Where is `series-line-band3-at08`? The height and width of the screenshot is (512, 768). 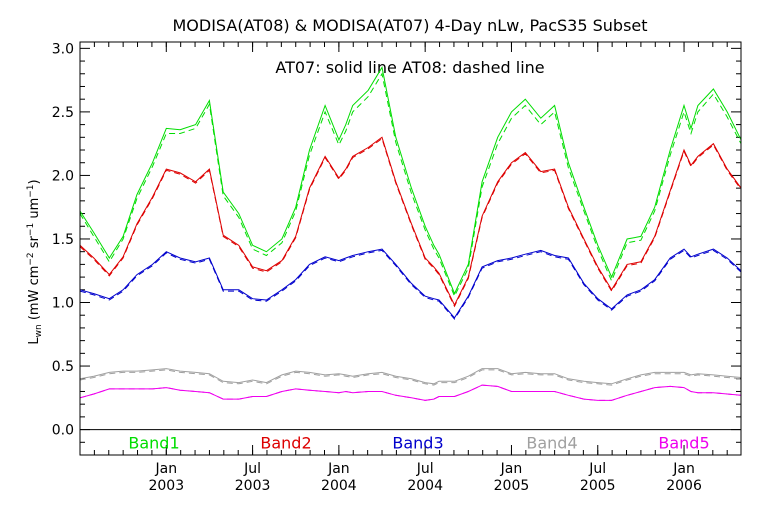 series-line-band3-at08 is located at coordinates (410, 284).